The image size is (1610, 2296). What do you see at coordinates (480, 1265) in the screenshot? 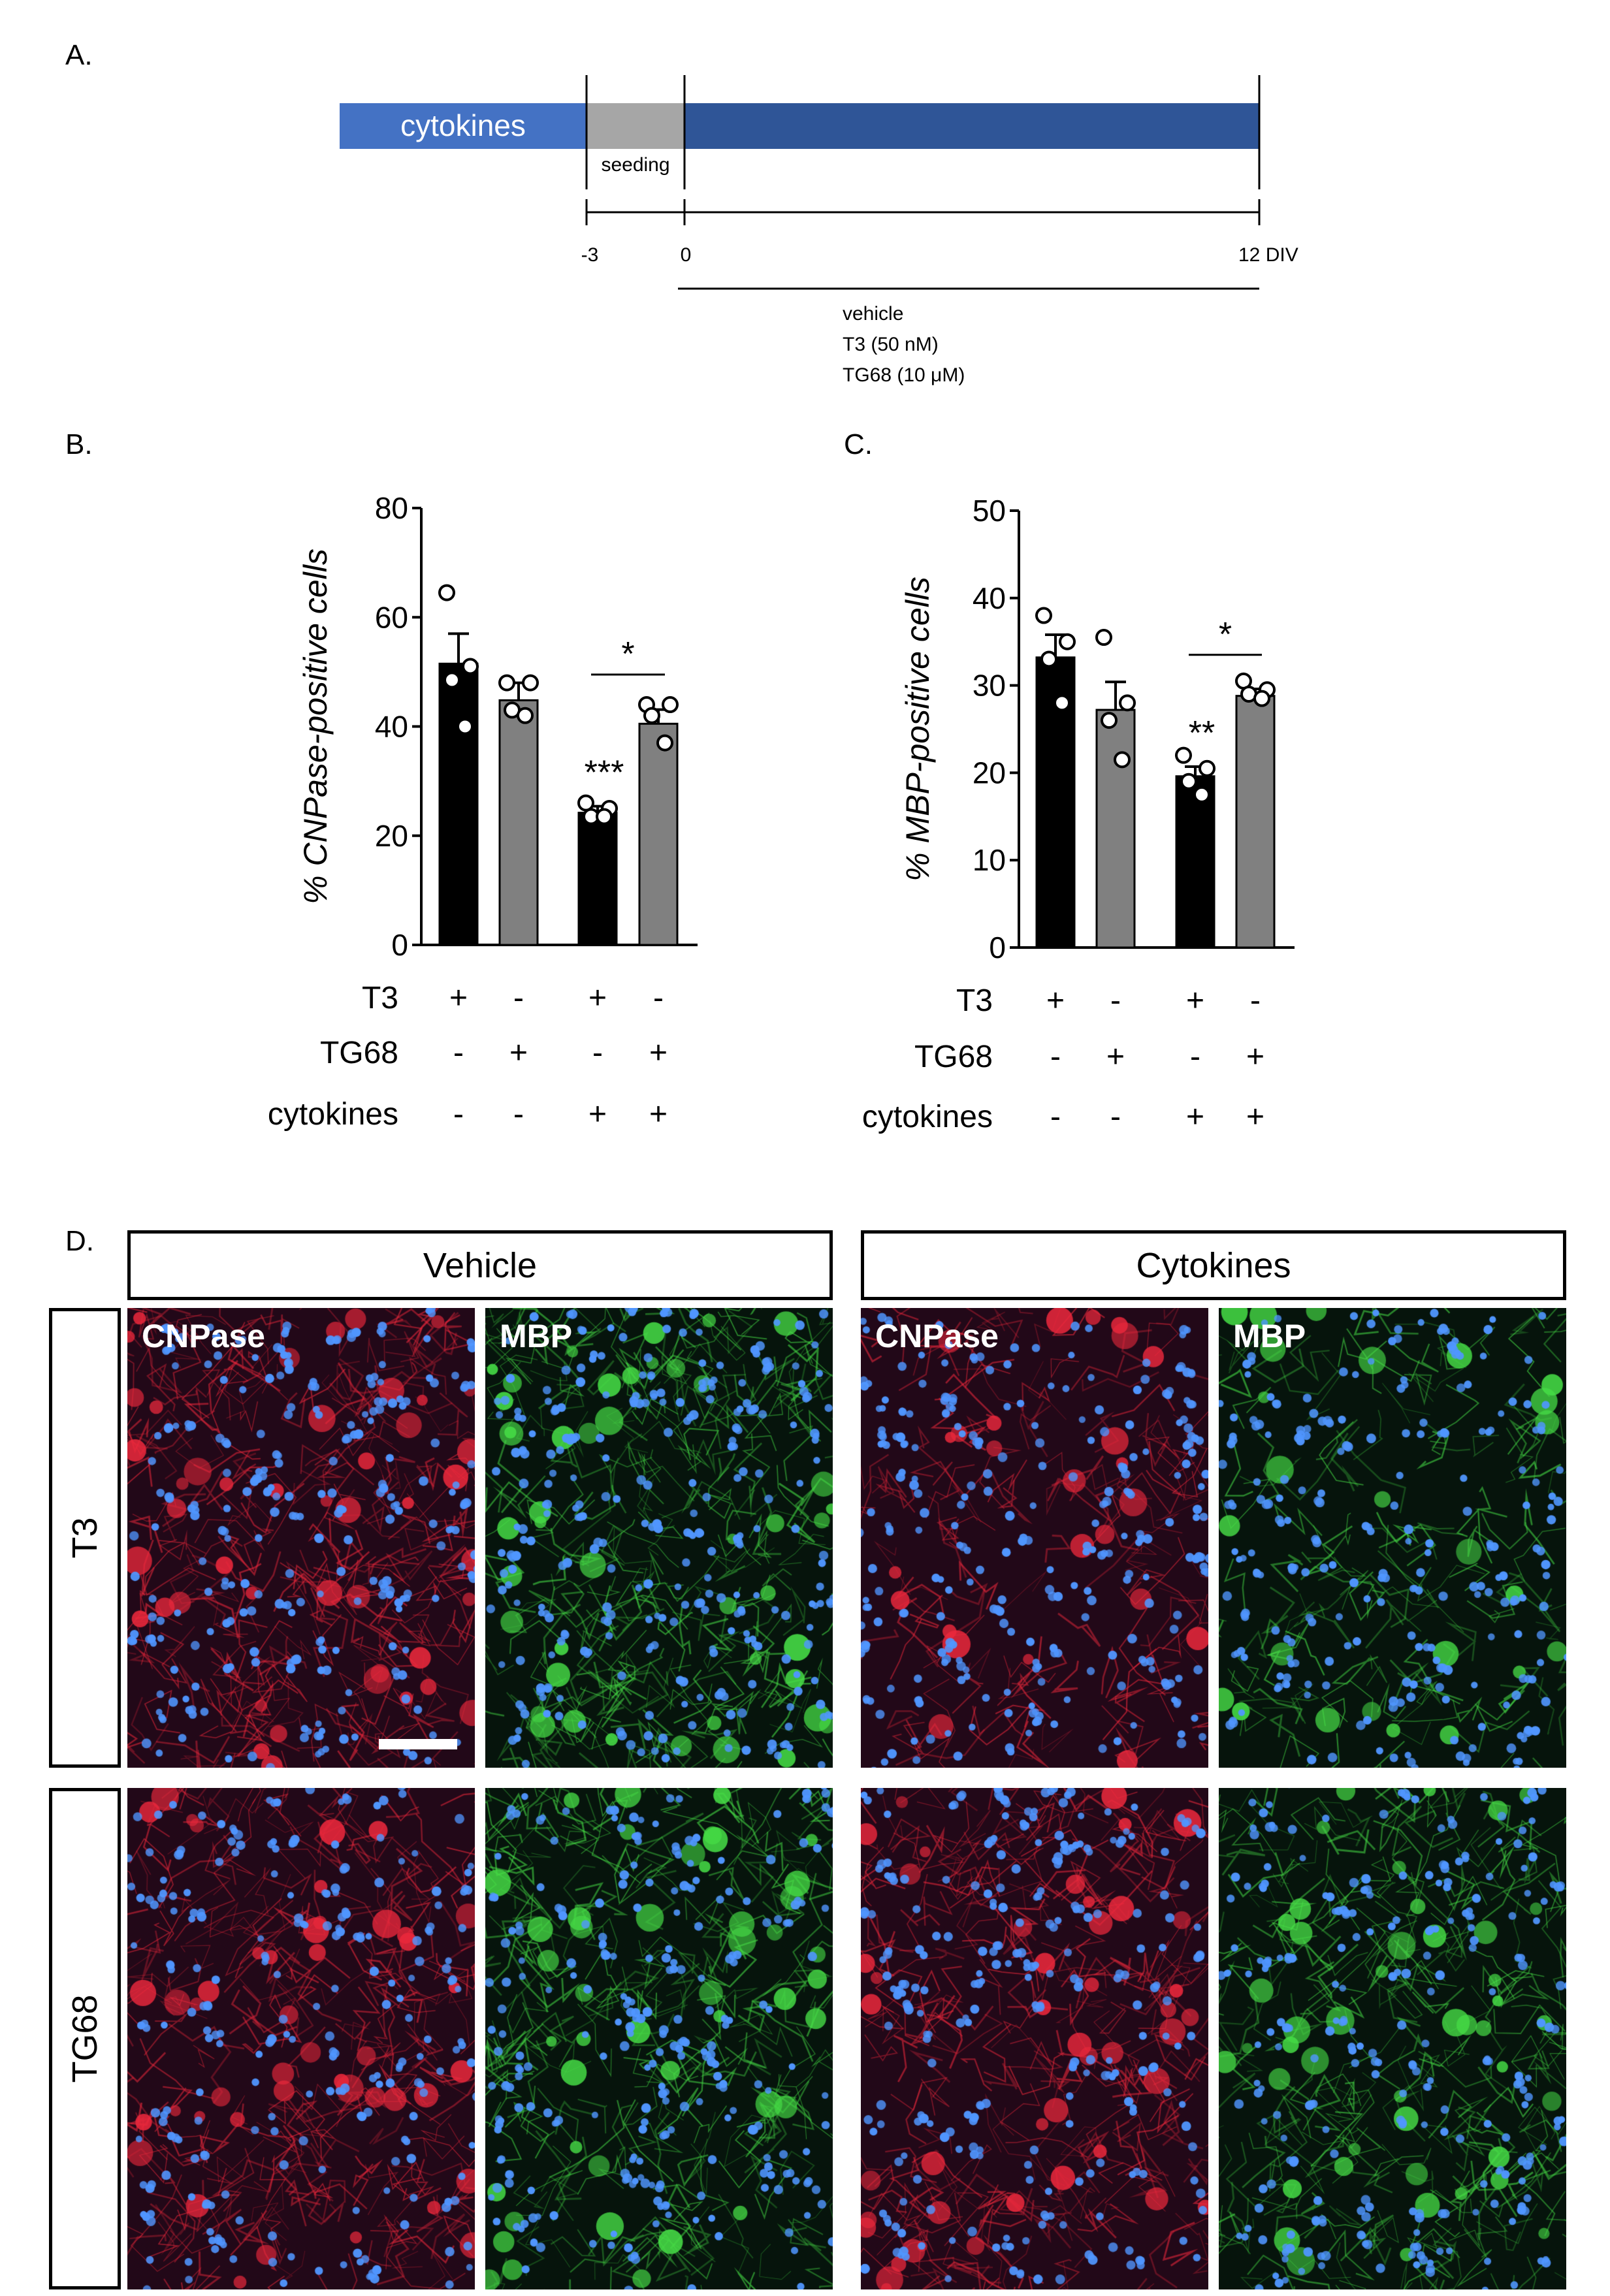
I see `condition-header-vehicle: Vehicle` at bounding box center [480, 1265].